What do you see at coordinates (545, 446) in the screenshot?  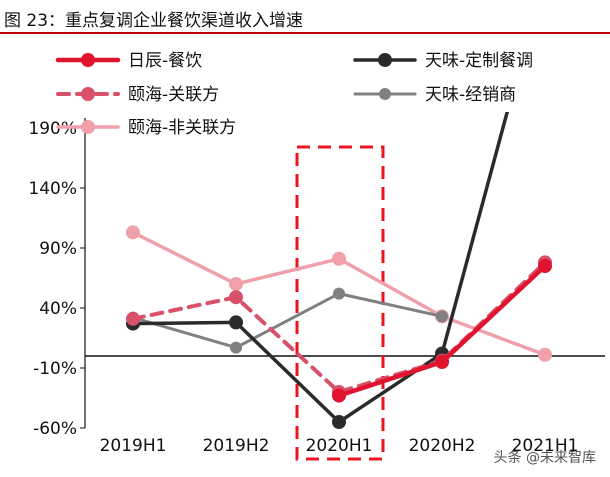 I see `x-tick-label-2021h1: 2021H1` at bounding box center [545, 446].